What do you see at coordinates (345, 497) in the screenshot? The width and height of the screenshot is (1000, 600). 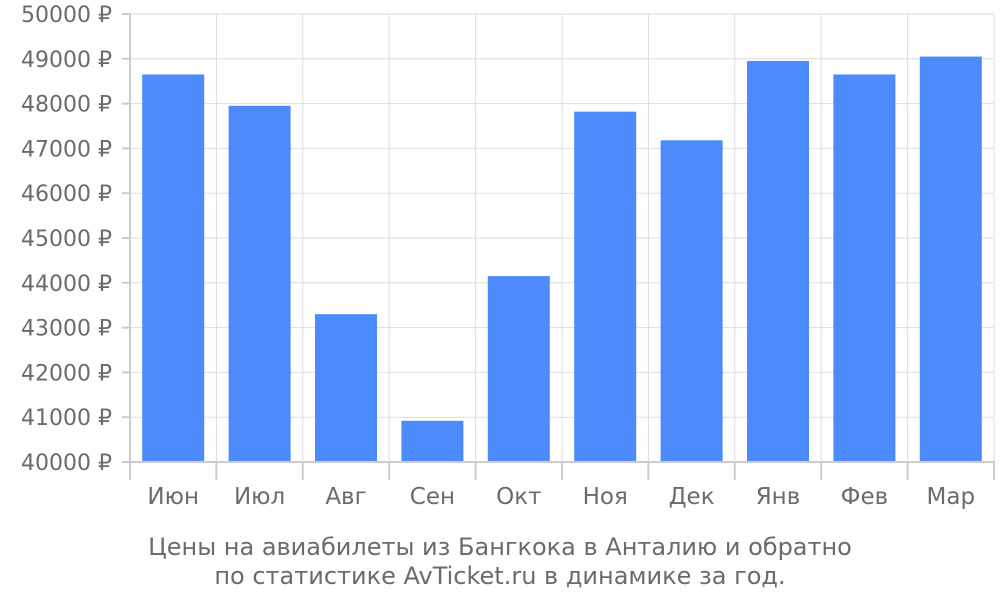 I see `x-tick-label: Авг` at bounding box center [345, 497].